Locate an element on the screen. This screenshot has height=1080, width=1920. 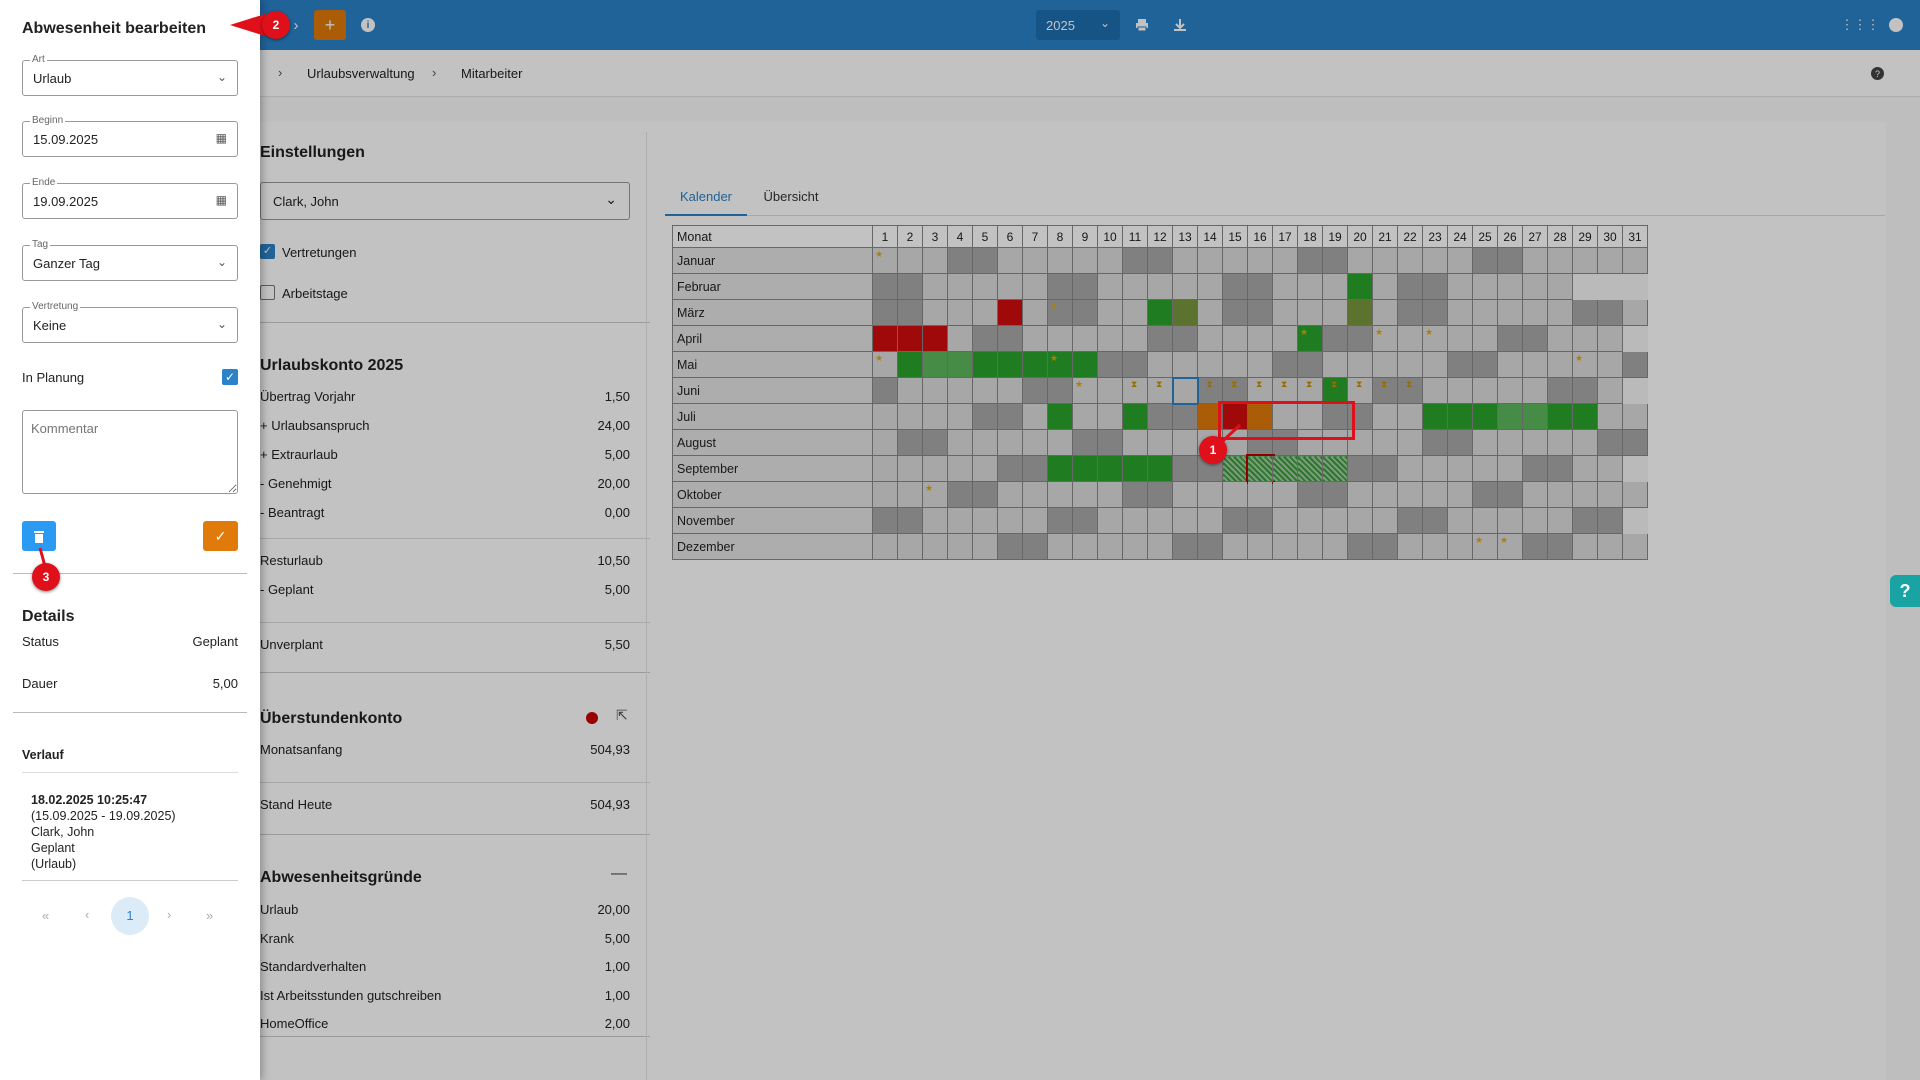
breadcrumb-item: Urlaubsverwaltung is located at coordinates (361, 73).